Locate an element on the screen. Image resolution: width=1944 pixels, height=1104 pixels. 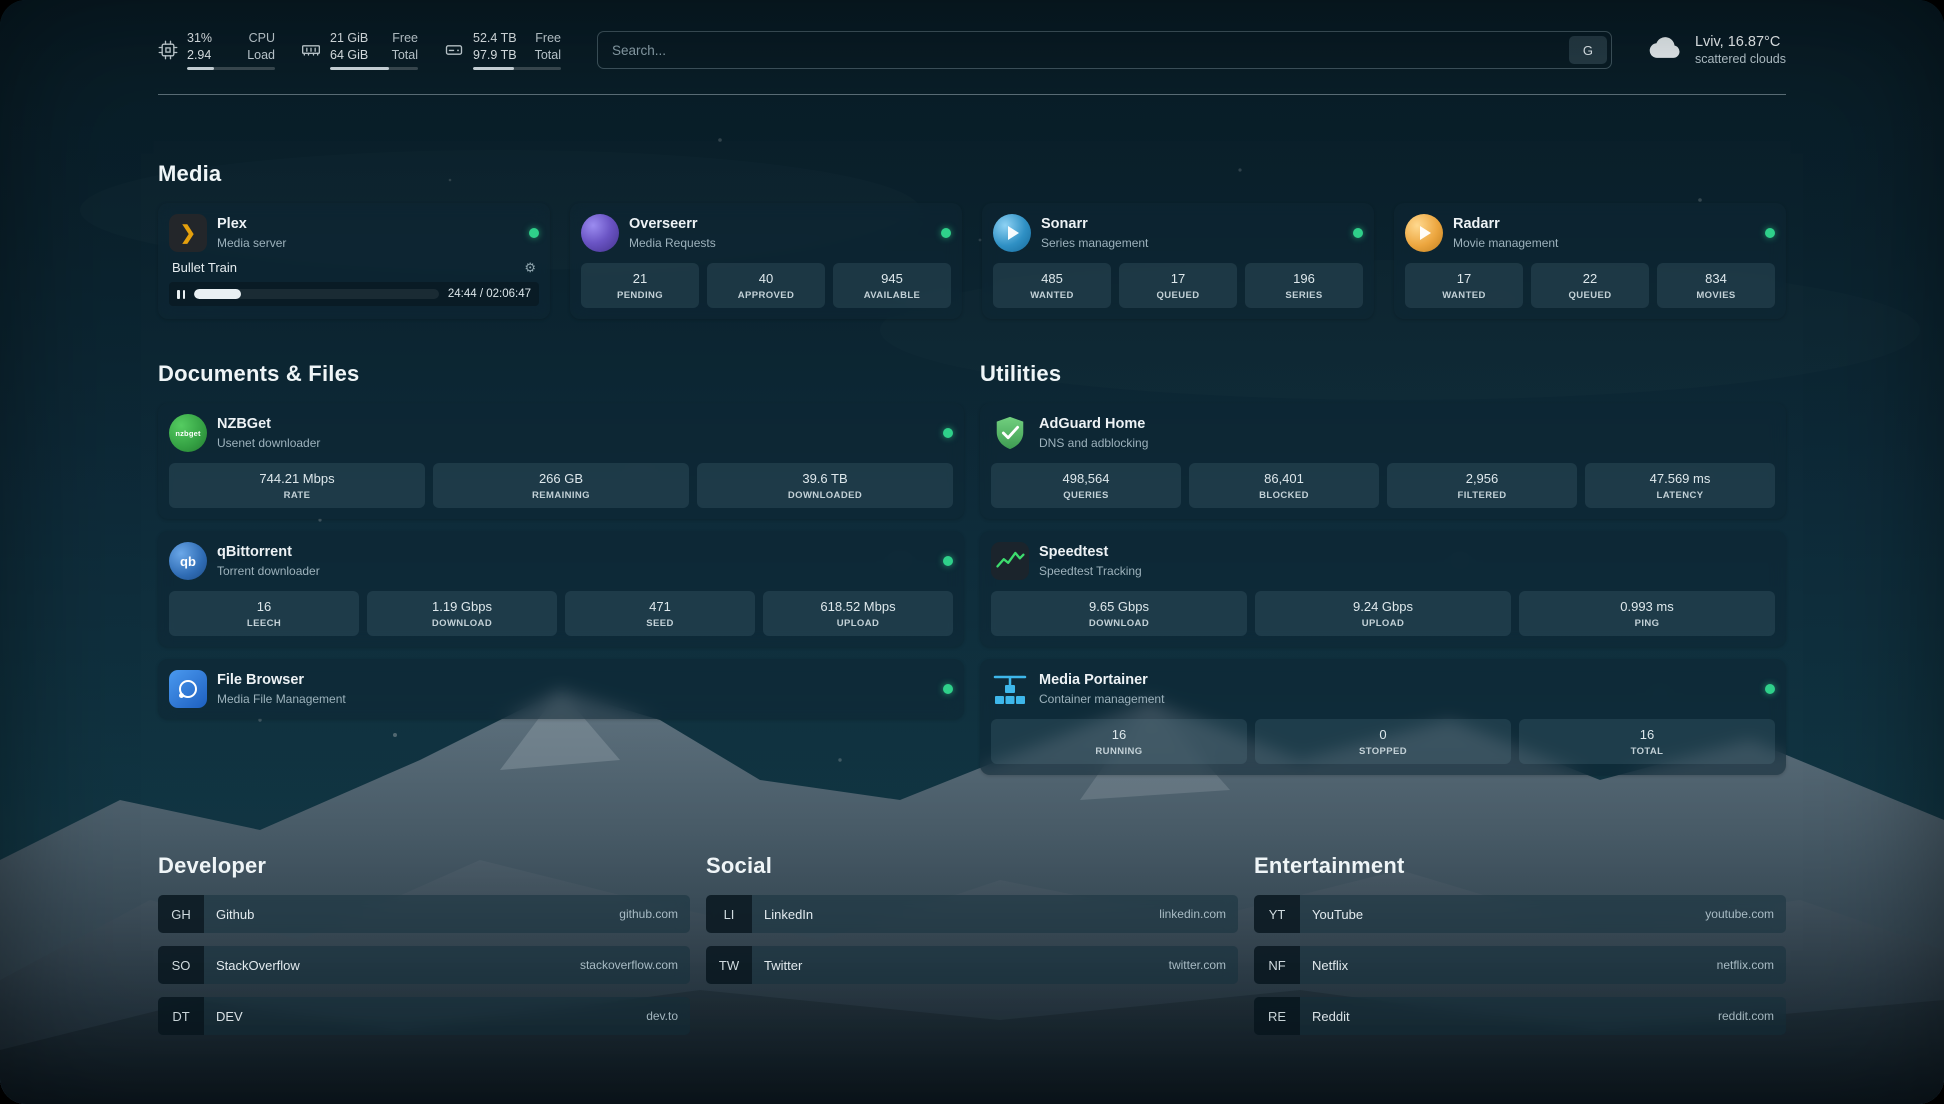
bookmark-stackoverflow: SO StackOverflow stackoverflow.com is located at coordinates (424, 965).